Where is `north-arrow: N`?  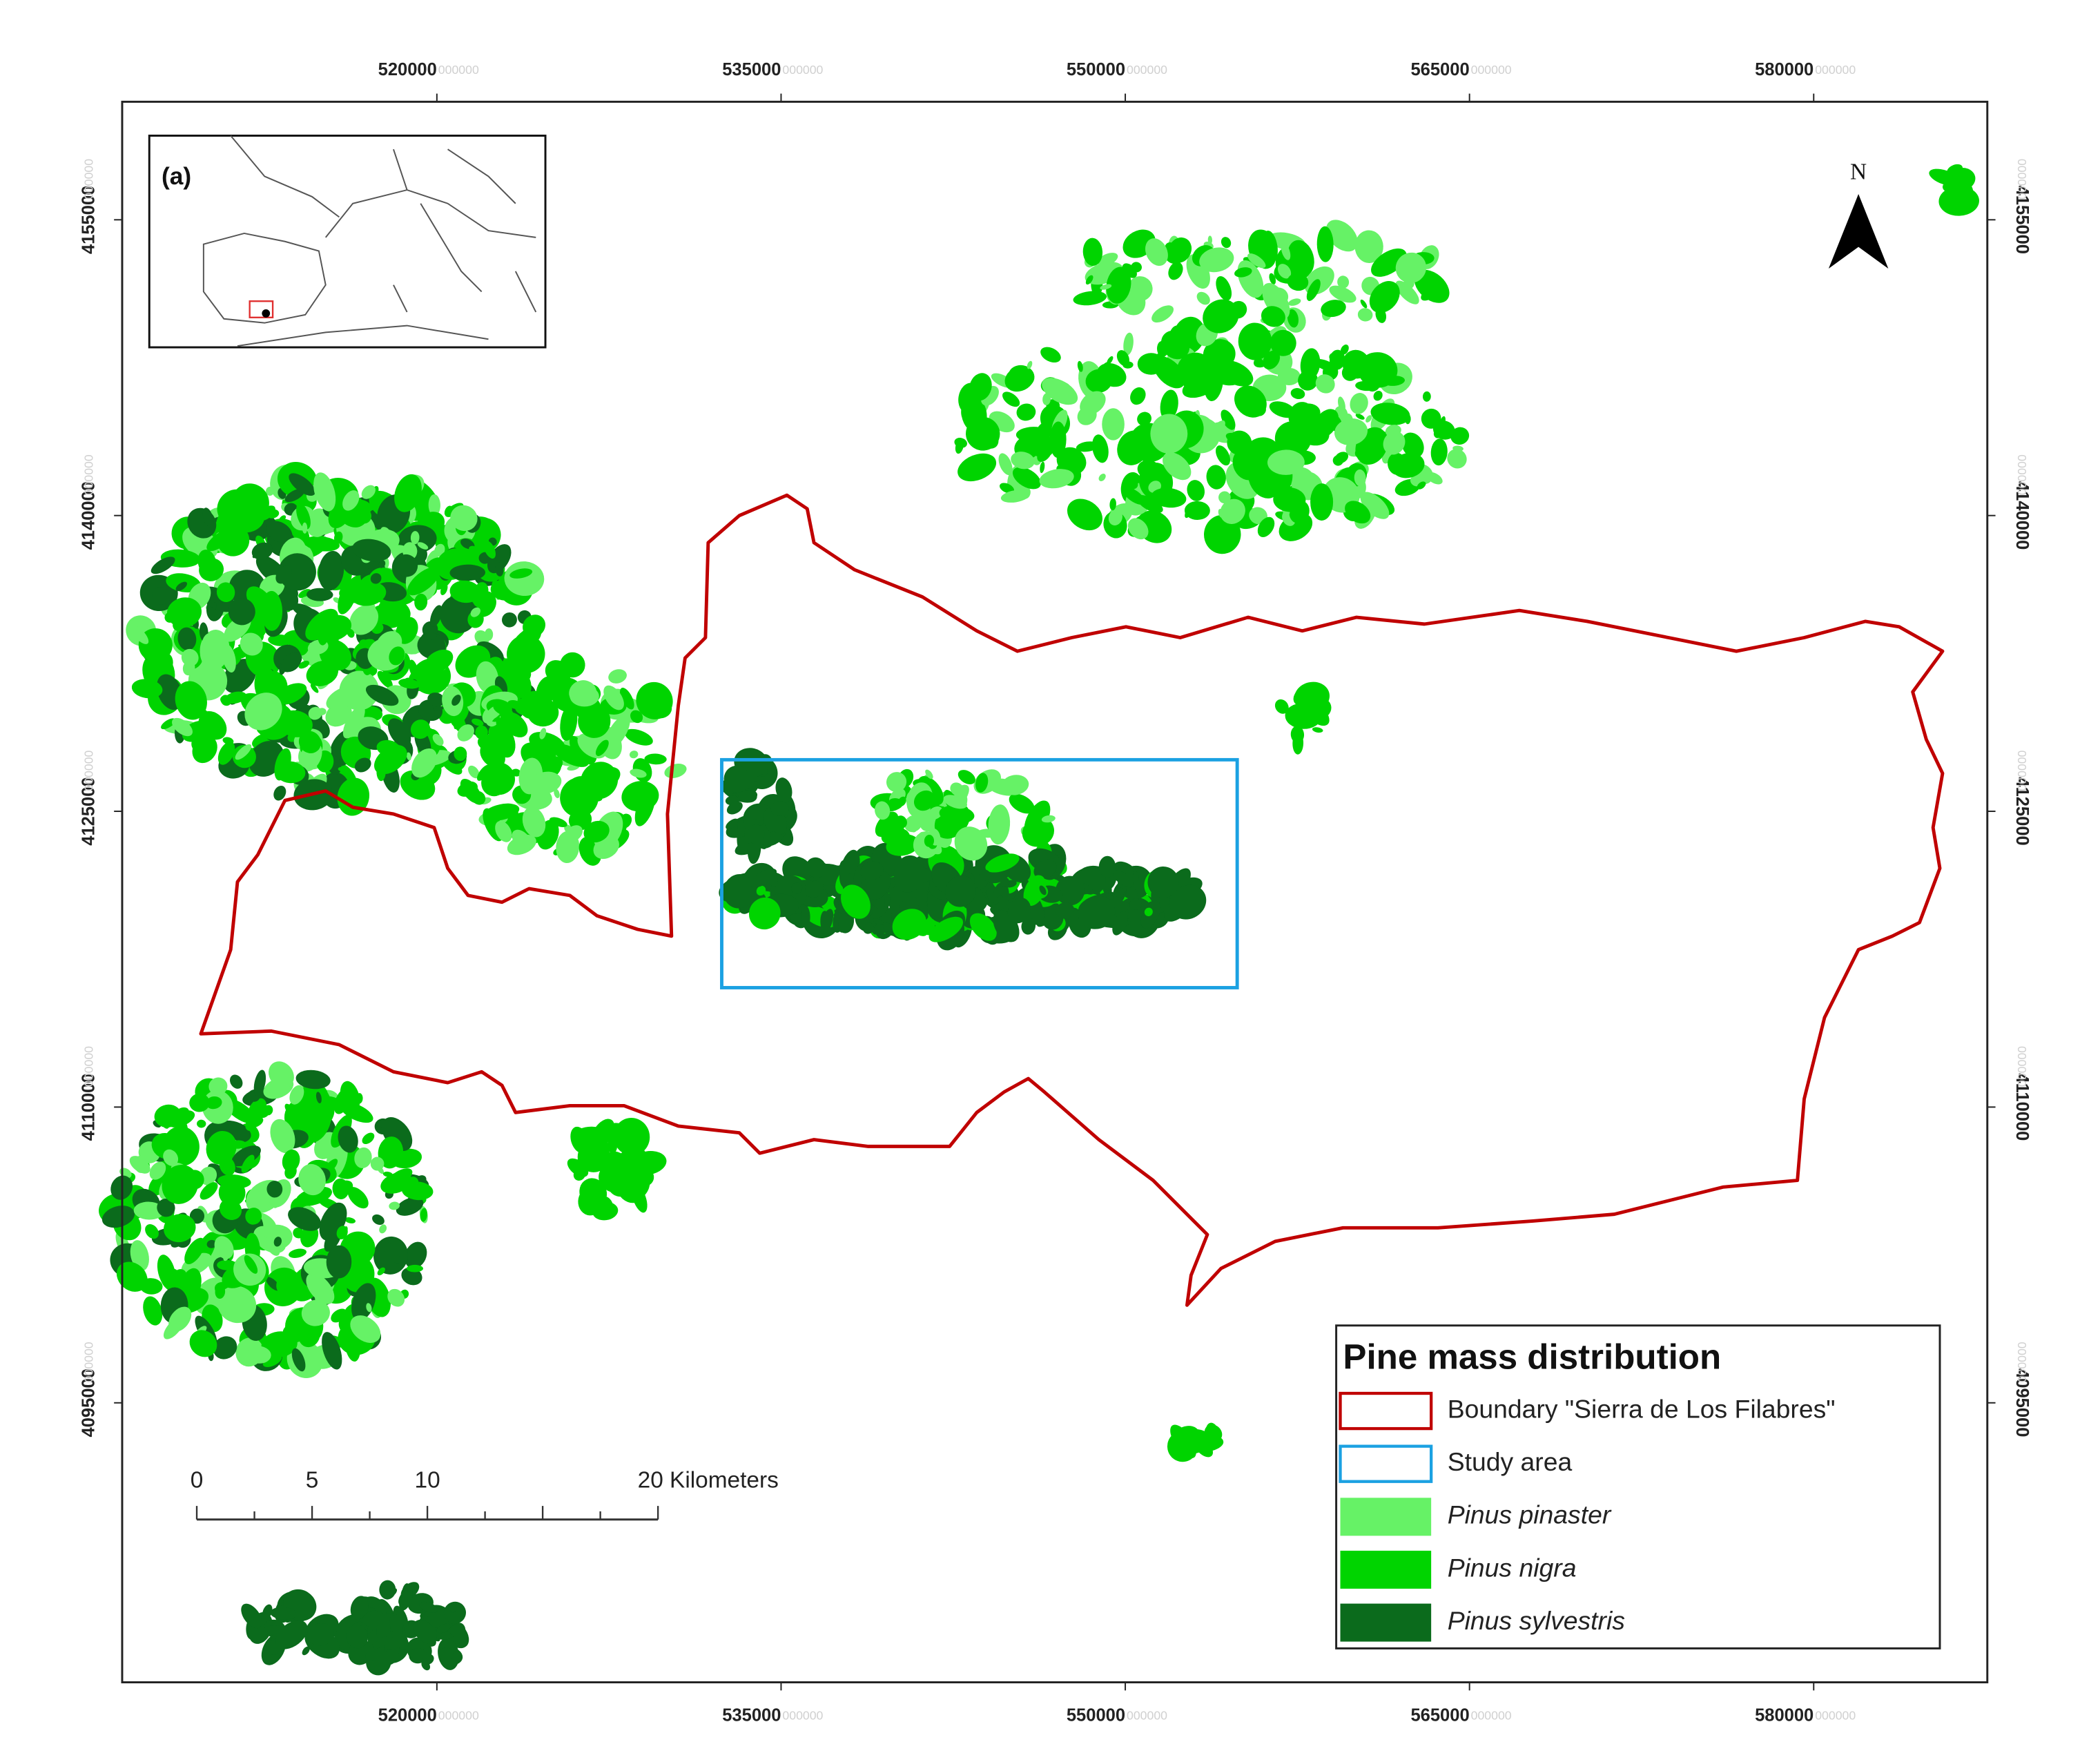 north-arrow: N is located at coordinates (1858, 214).